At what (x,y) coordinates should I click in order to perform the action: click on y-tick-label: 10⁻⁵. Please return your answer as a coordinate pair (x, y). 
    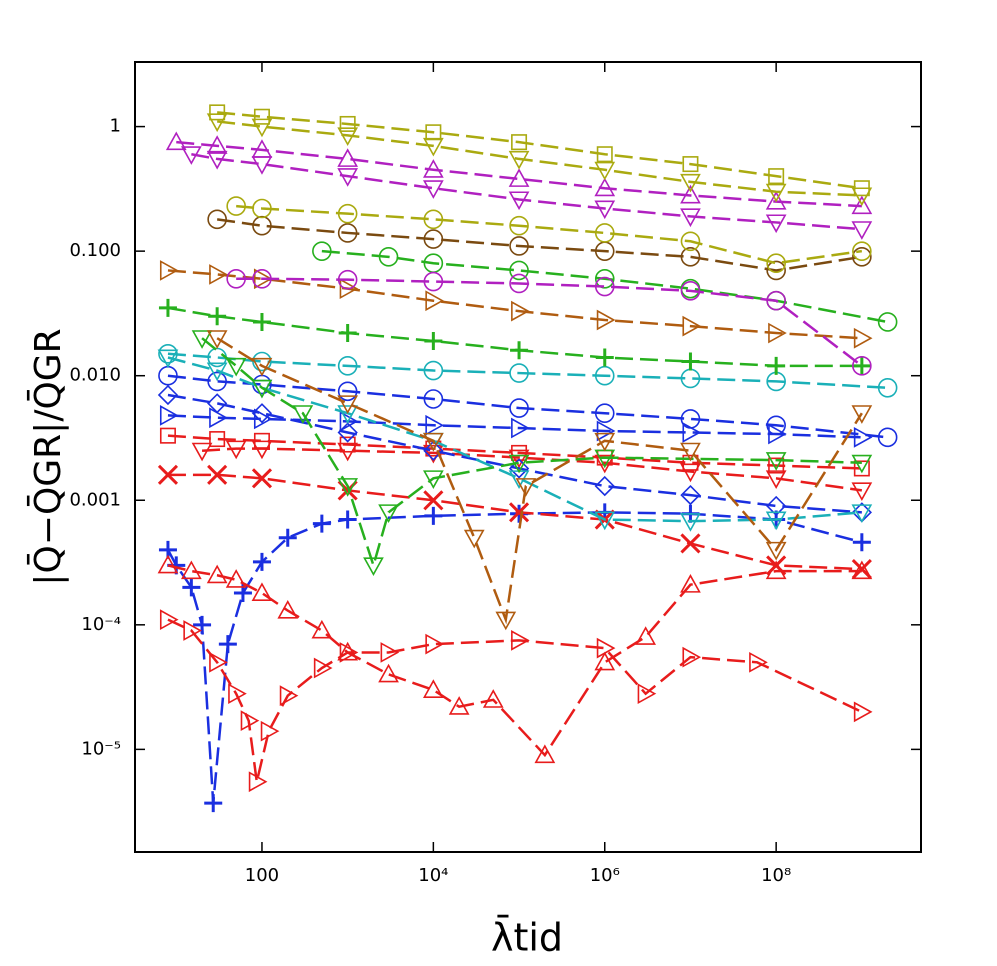
    Looking at the image, I should click on (101, 748).